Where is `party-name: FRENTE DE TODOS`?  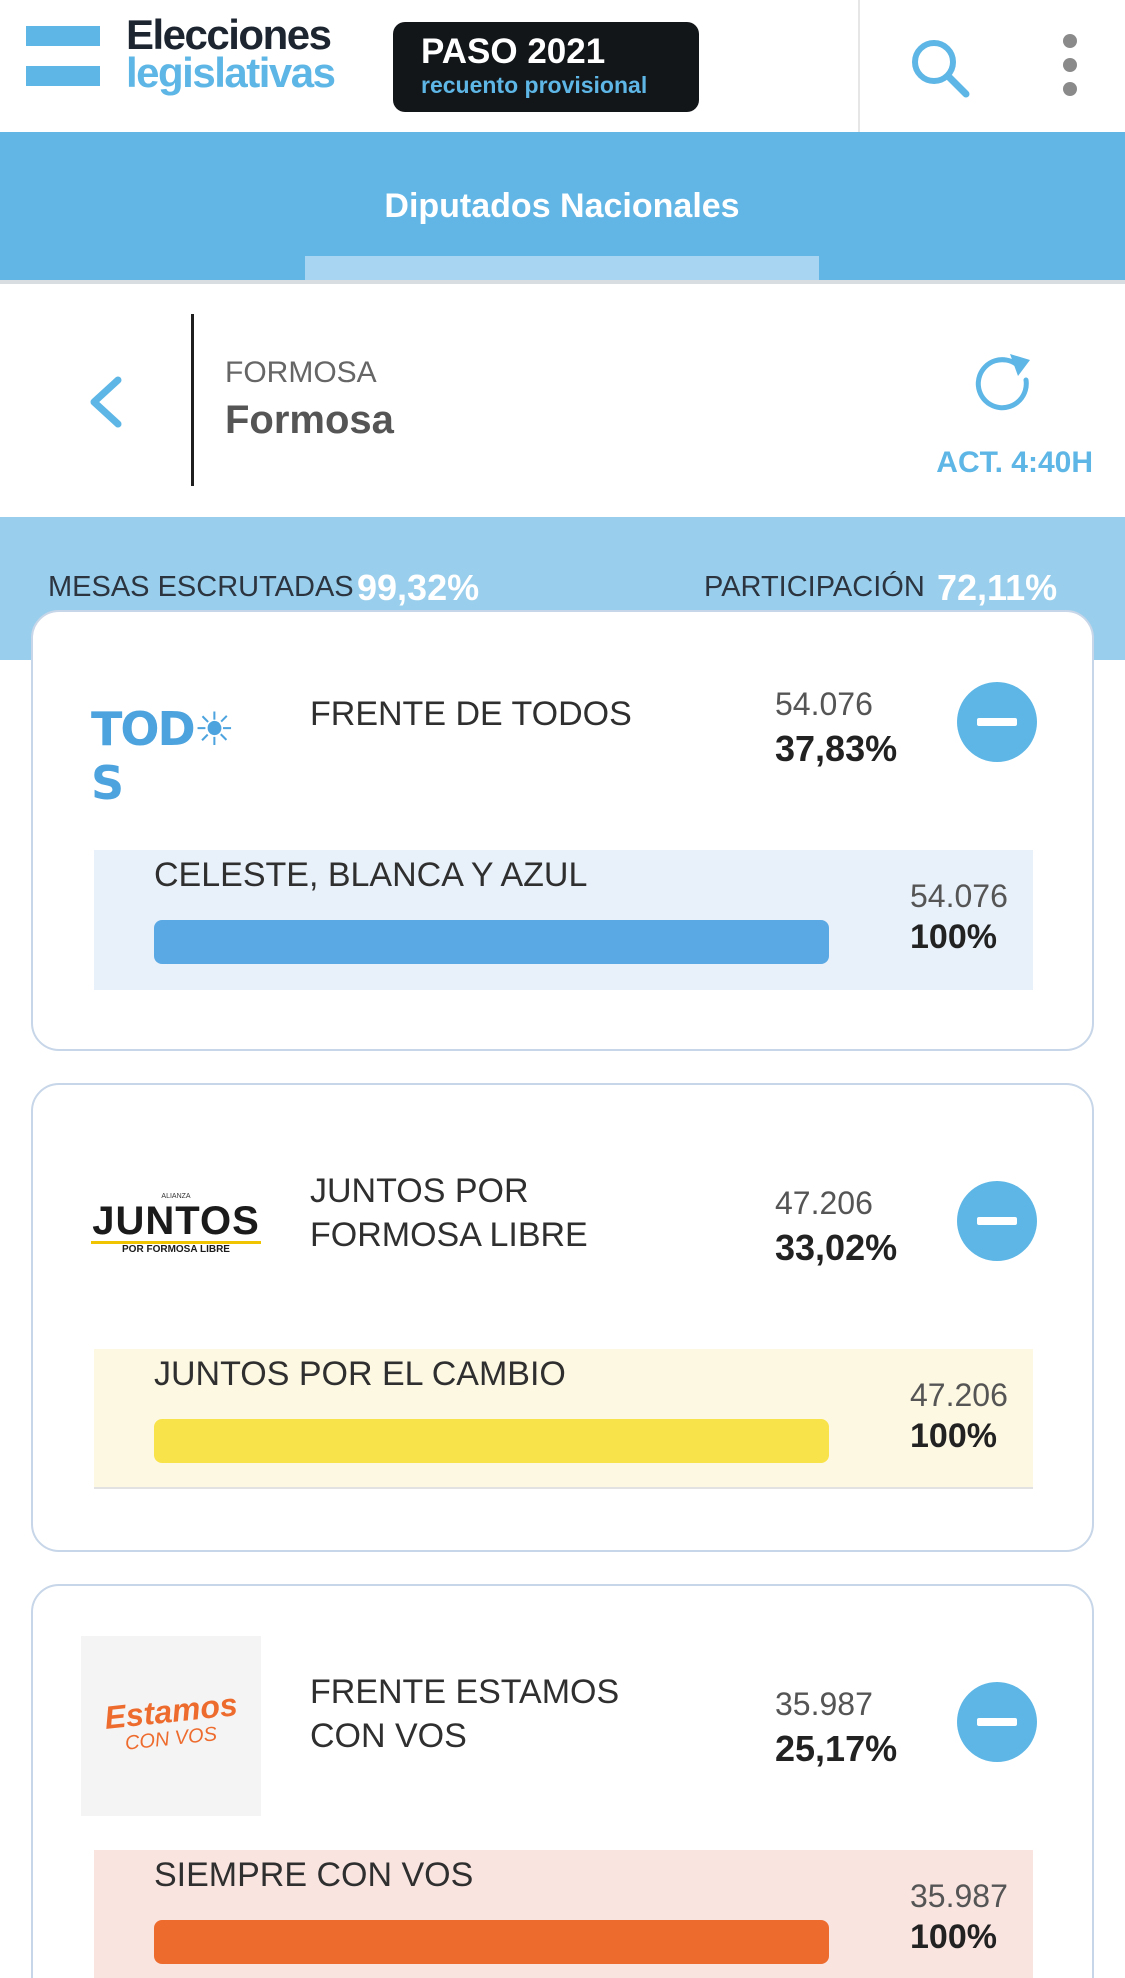 party-name: FRENTE DE TODOS is located at coordinates (471, 714).